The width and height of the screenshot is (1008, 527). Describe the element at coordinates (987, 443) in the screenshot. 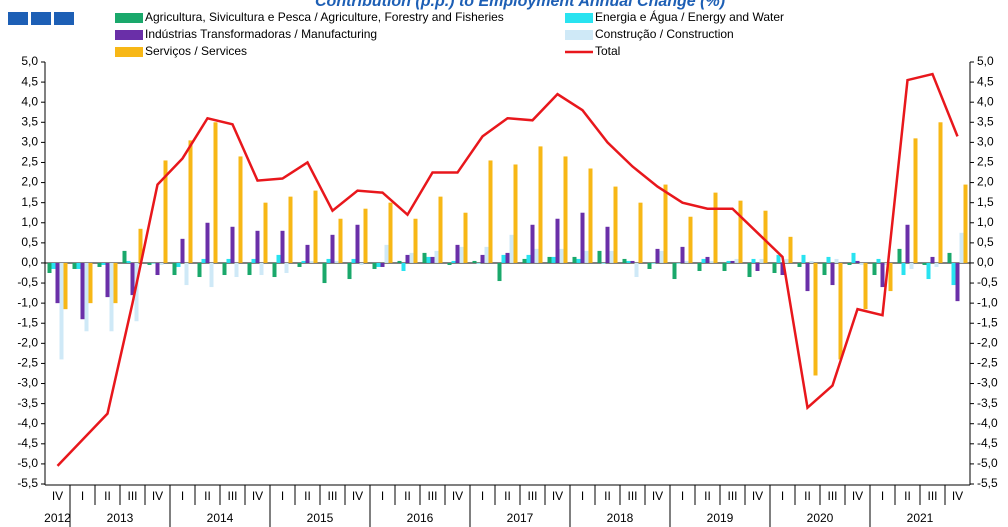

I see `y2-tick-label: -4,5` at that location.